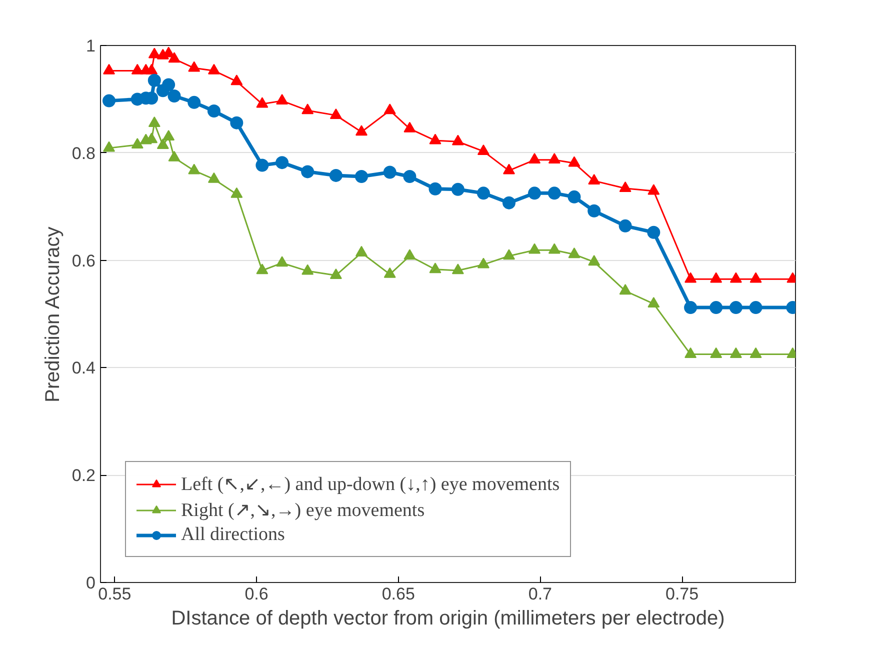  Describe the element at coordinates (115, 594) in the screenshot. I see `x-tick-label: 0.55` at that location.